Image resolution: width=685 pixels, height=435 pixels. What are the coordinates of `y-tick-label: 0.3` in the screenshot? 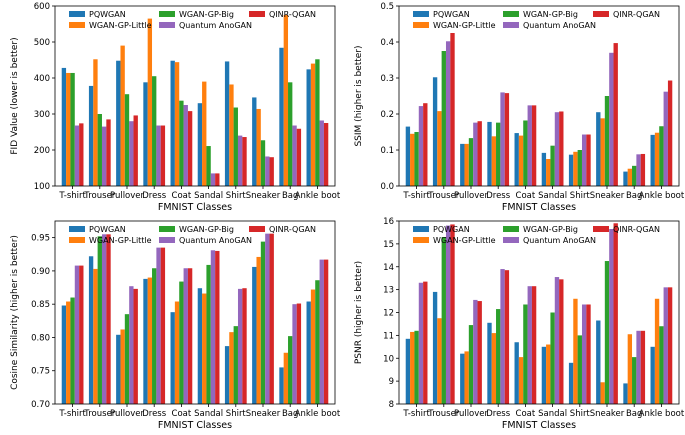 It's located at (387, 79).